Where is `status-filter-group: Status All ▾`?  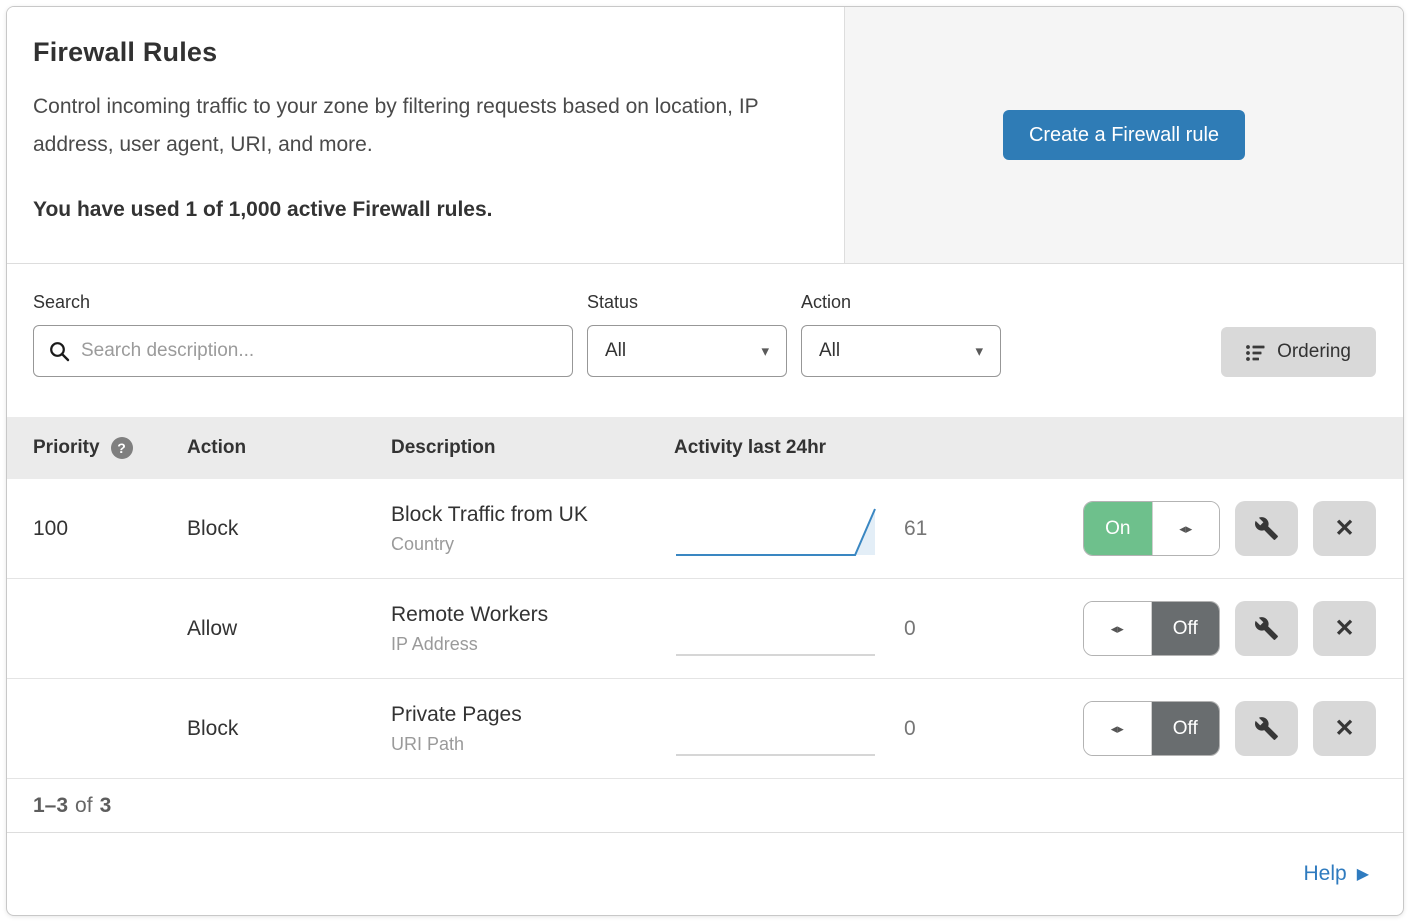
status-filter-group: Status All ▾ is located at coordinates (687, 334).